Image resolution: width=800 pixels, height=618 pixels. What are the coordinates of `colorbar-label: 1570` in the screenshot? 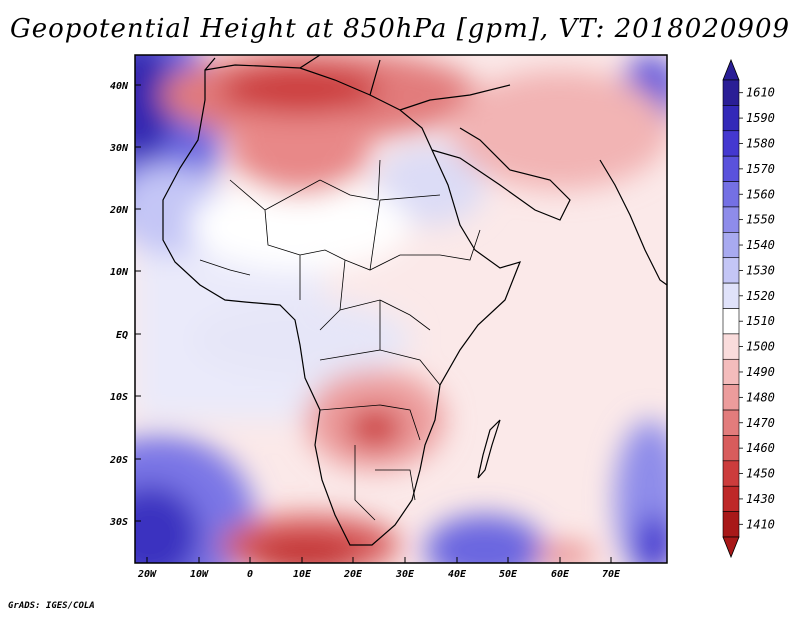 It's located at (760, 169).